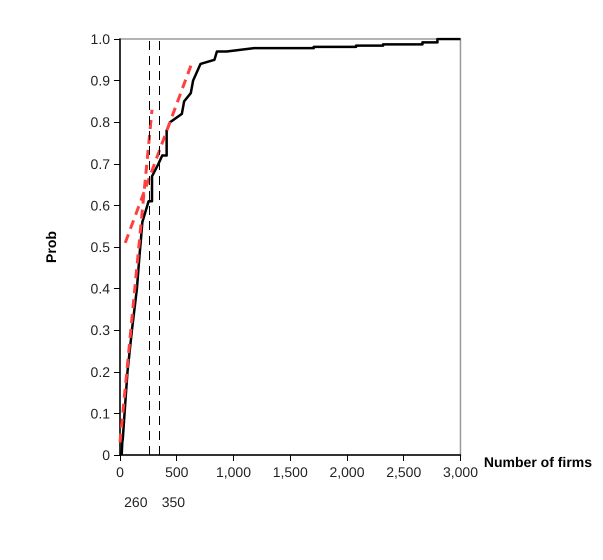 Image resolution: width=603 pixels, height=560 pixels. What do you see at coordinates (100, 372) in the screenshot?
I see `y-tick-label: 0.2` at bounding box center [100, 372].